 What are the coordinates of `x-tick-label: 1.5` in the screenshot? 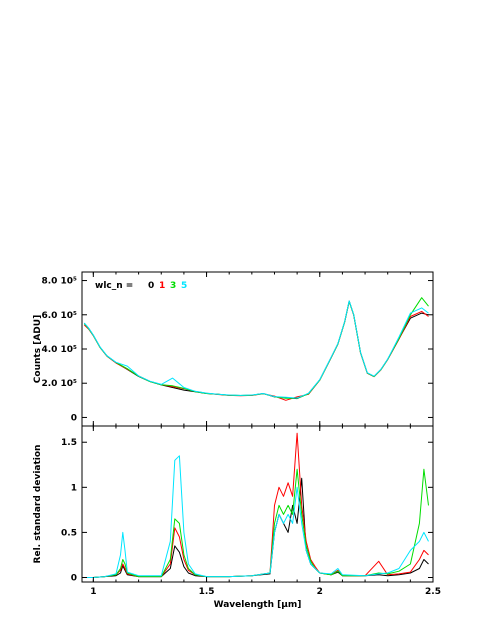 It's located at (207, 592).